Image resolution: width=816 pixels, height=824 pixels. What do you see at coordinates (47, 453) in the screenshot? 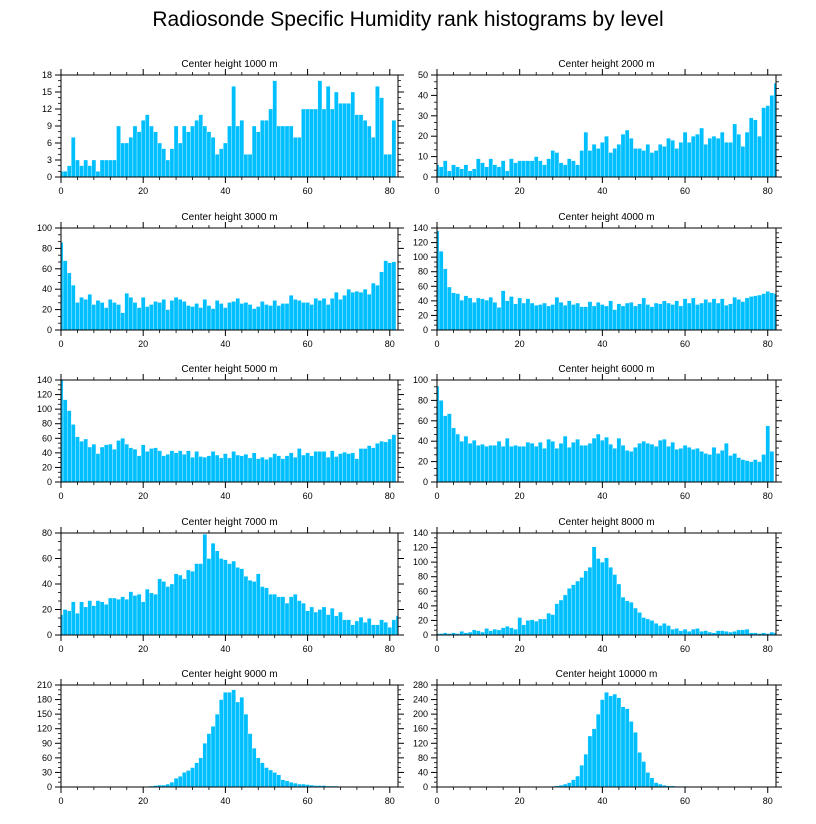
I see `y-tick-label: 40` at bounding box center [47, 453].